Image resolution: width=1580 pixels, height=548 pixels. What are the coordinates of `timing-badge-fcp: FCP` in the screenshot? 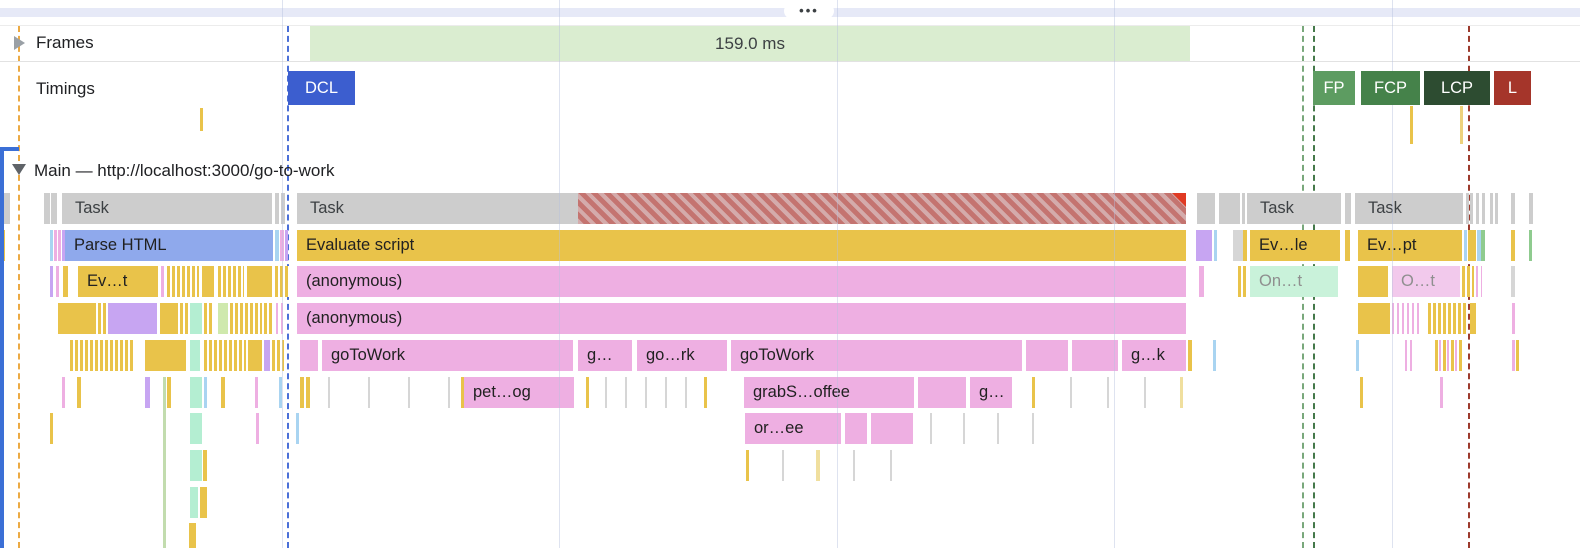 It's located at (1390, 88).